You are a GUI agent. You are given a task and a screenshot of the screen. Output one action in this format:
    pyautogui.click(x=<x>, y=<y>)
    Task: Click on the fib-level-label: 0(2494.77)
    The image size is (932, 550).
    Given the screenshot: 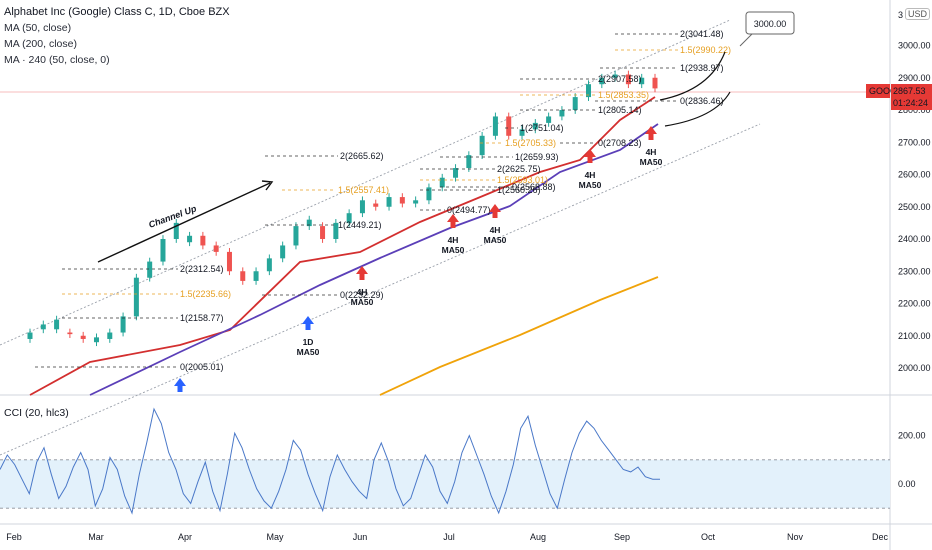 What is the action you would take?
    pyautogui.click(x=469, y=210)
    